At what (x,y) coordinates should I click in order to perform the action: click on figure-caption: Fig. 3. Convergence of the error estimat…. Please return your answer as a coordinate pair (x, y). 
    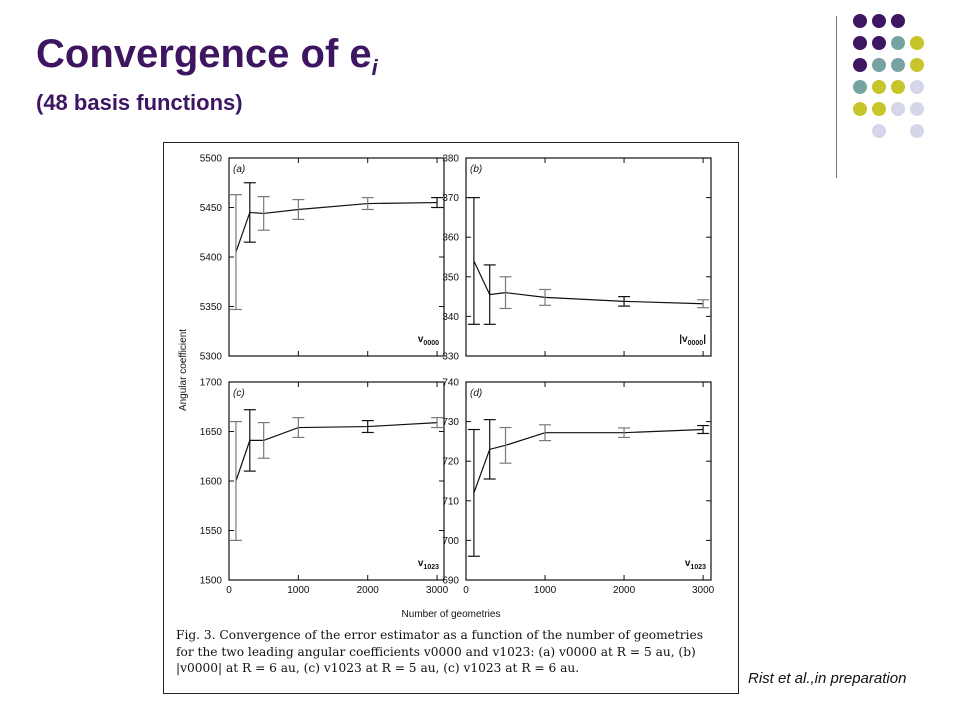
    Looking at the image, I should click on (454, 652).